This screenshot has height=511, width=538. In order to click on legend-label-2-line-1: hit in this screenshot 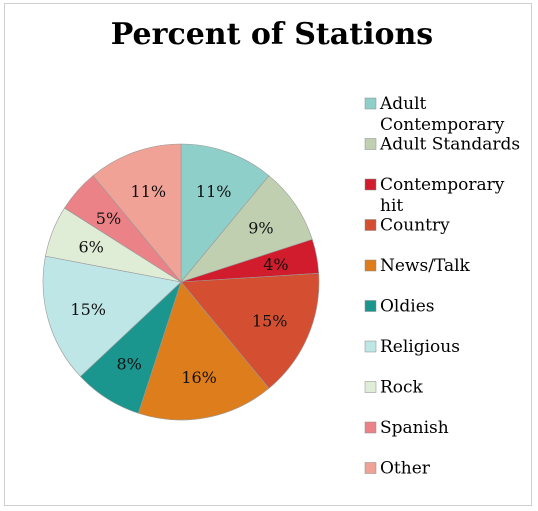, I will do `click(391, 206)`.